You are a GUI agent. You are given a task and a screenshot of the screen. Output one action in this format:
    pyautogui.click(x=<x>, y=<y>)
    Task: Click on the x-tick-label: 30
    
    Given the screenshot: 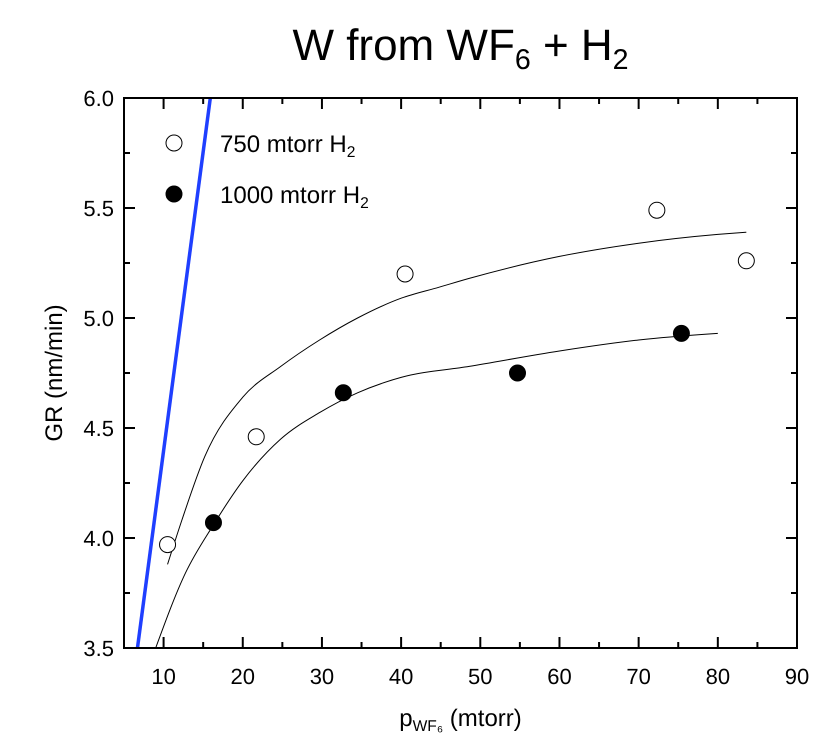 What is the action you would take?
    pyautogui.click(x=322, y=676)
    